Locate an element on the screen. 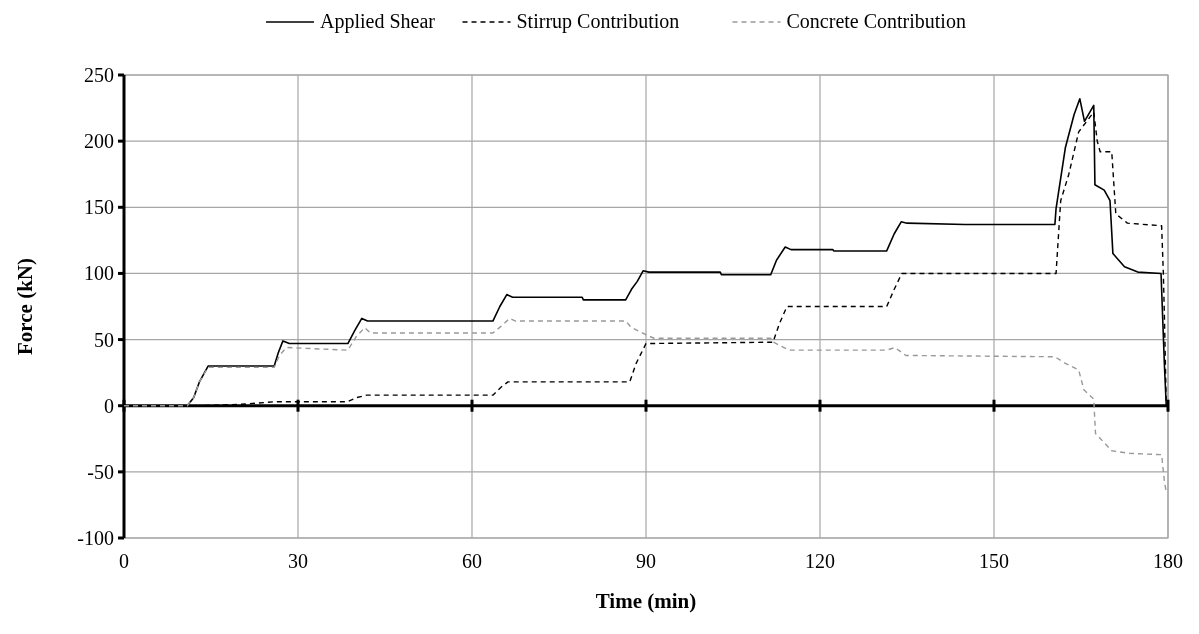  y-tick-label: 200 is located at coordinates (99, 141).